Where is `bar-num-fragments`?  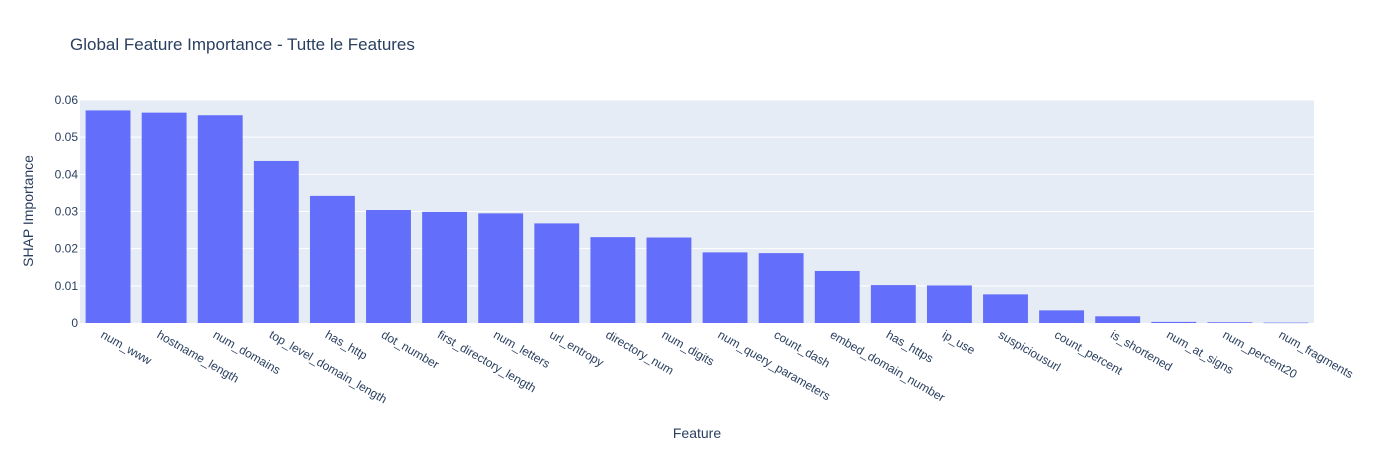 bar-num-fragments is located at coordinates (1286, 323).